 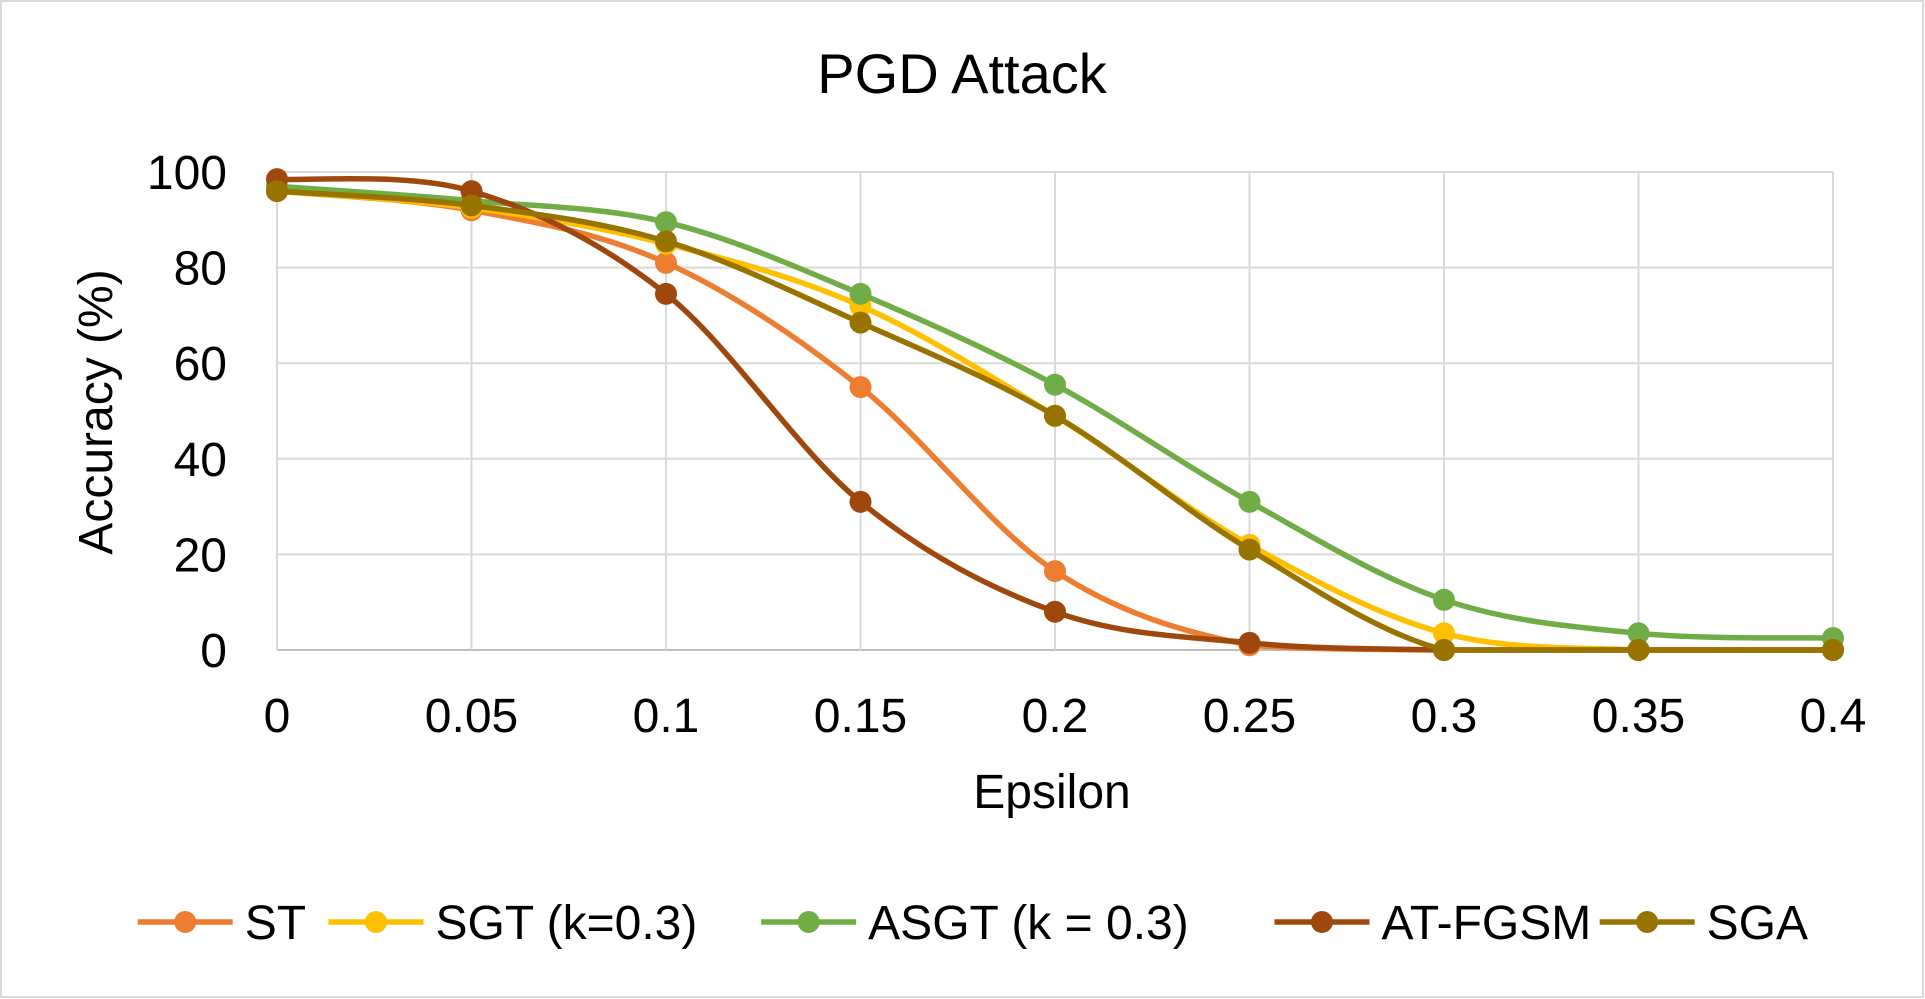 What do you see at coordinates (200, 460) in the screenshot?
I see `y-tick-label: 40` at bounding box center [200, 460].